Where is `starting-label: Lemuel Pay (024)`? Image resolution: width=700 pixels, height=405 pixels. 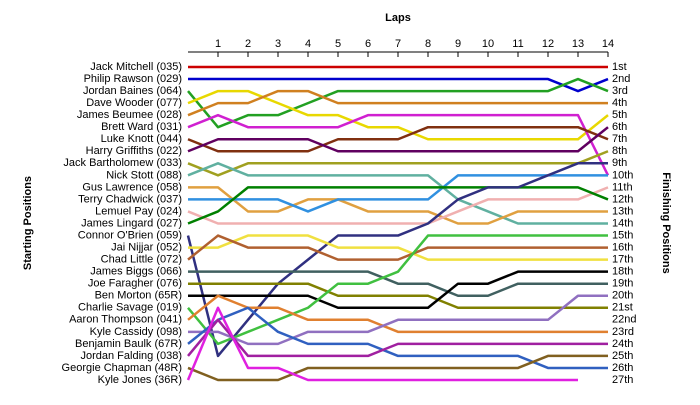
starting-label: Lemuel Pay (024) is located at coordinates (138, 211).